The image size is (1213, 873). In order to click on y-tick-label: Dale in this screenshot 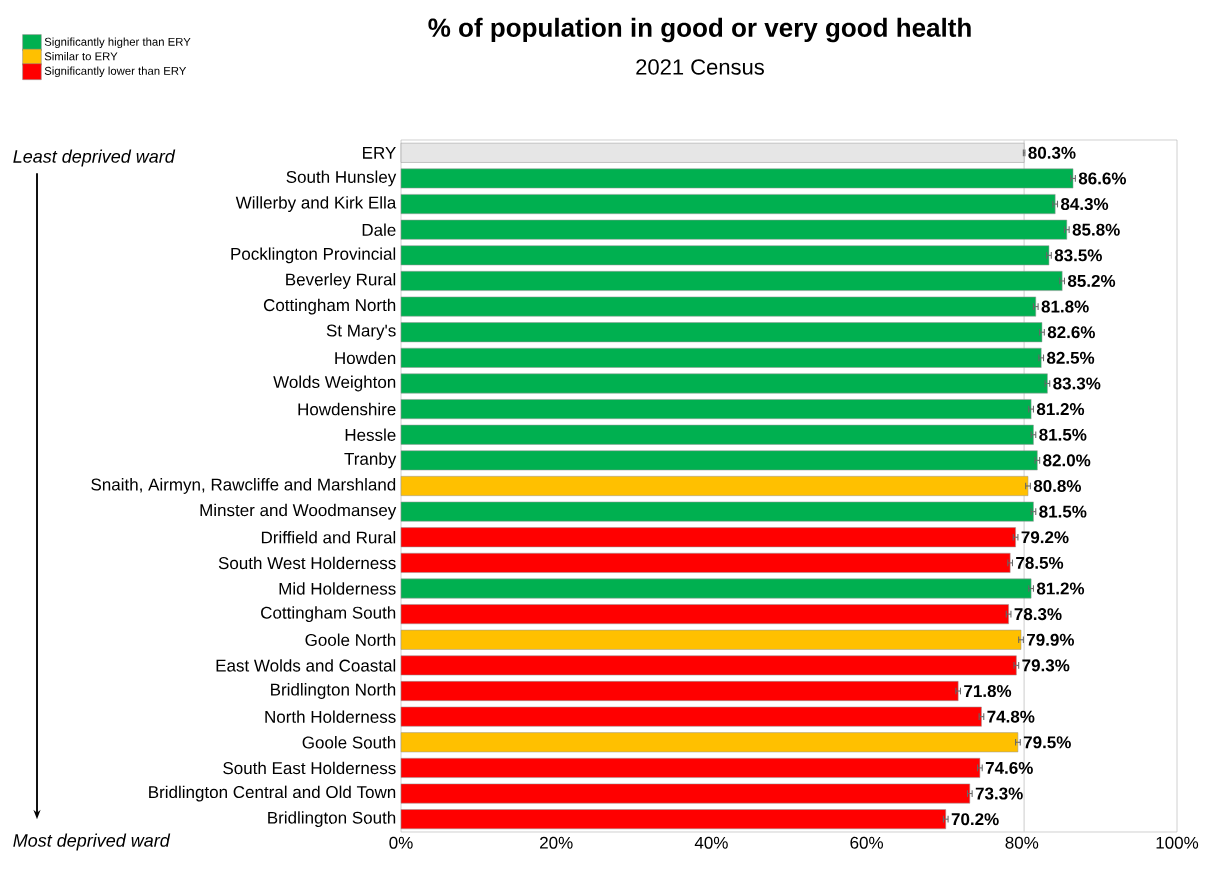, I will do `click(379, 229)`.